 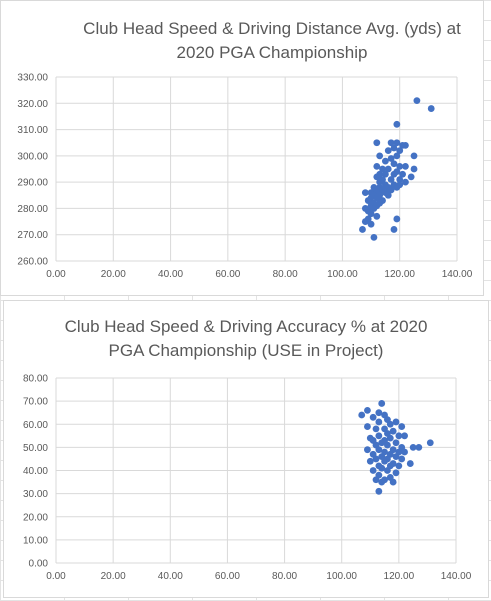 I want to click on y-tick-label: 80.00, so click(x=35, y=379).